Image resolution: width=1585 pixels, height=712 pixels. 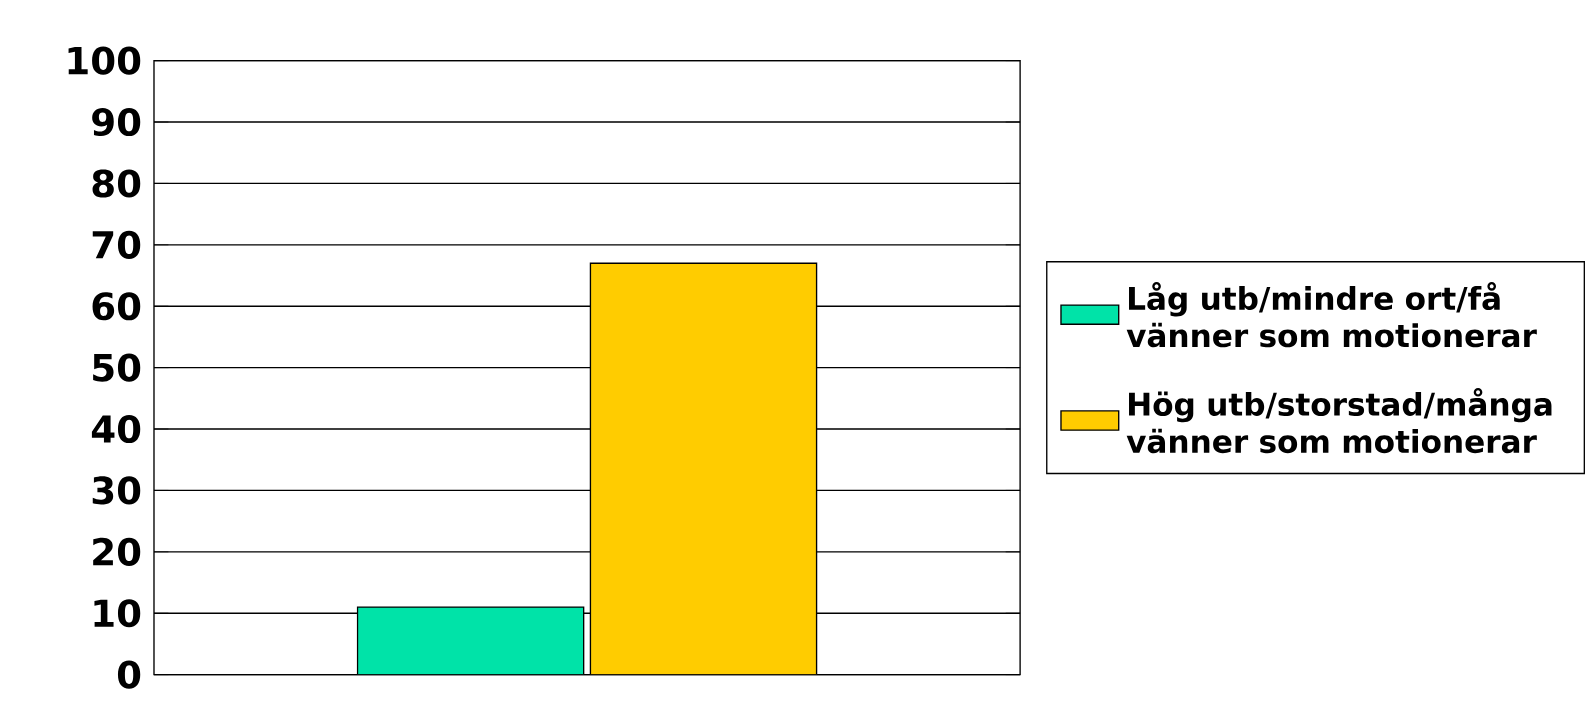 What do you see at coordinates (1339, 420) in the screenshot?
I see `legend-label: Hög utb/storstad/många vänner som motionerar` at bounding box center [1339, 420].